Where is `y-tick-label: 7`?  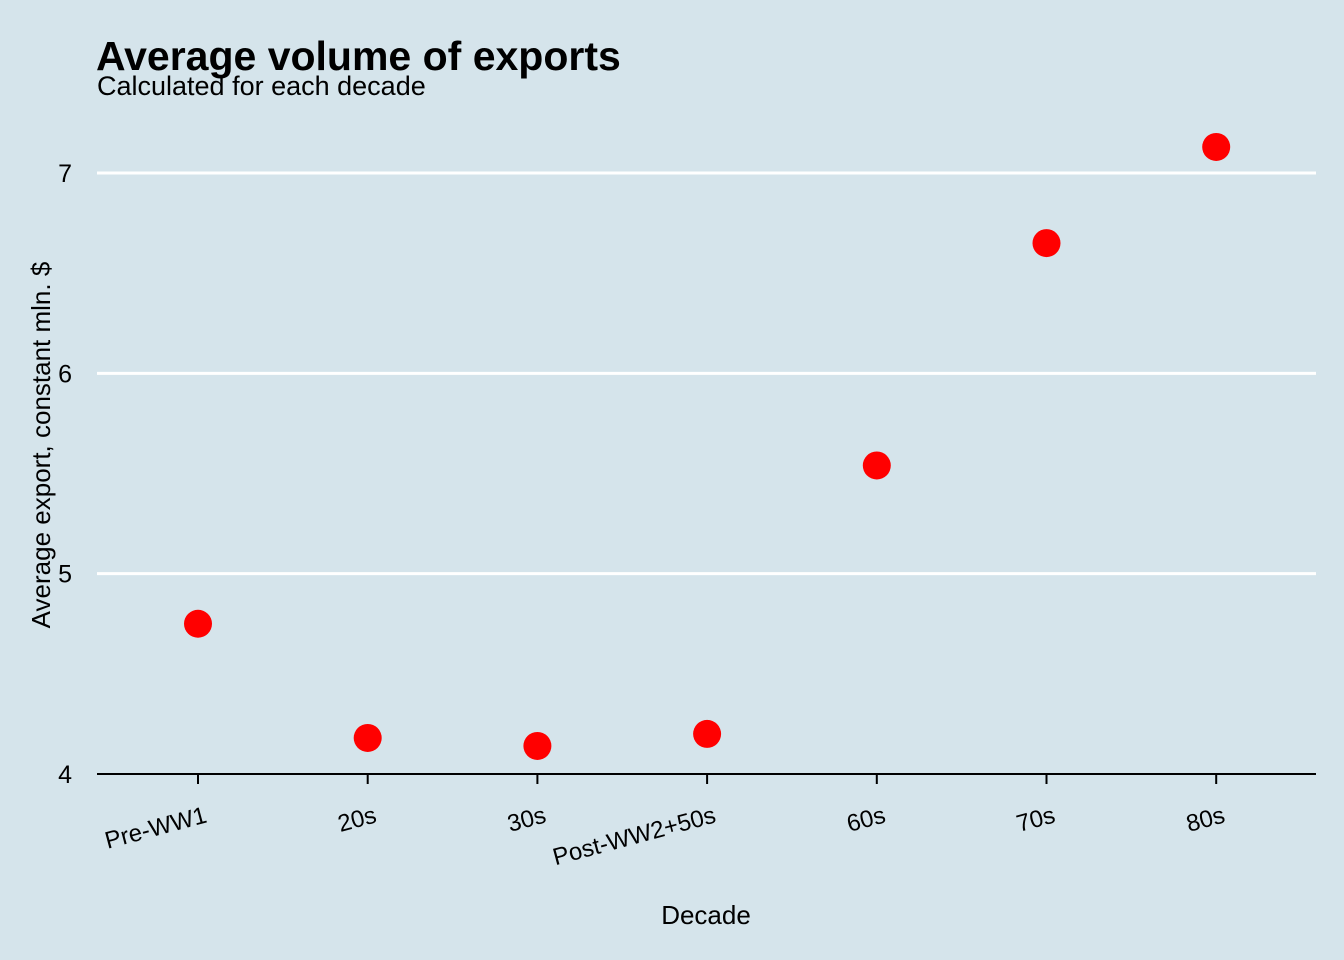 y-tick-label: 7 is located at coordinates (65, 174).